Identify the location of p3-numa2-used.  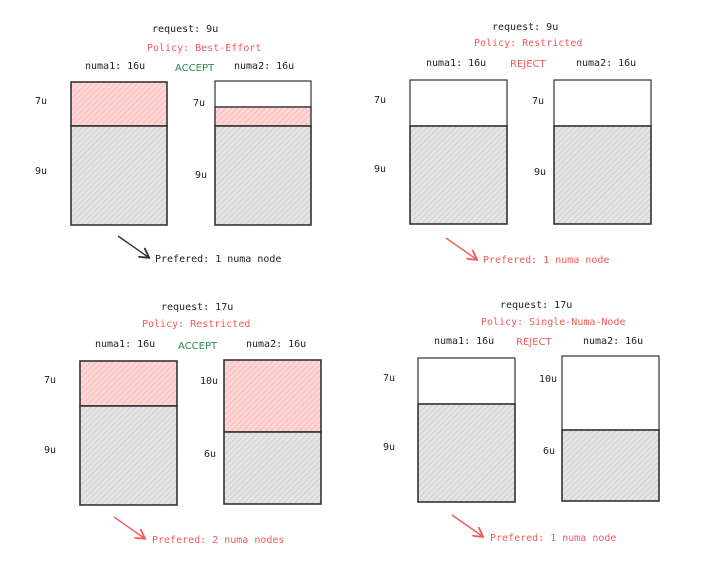
(272, 396).